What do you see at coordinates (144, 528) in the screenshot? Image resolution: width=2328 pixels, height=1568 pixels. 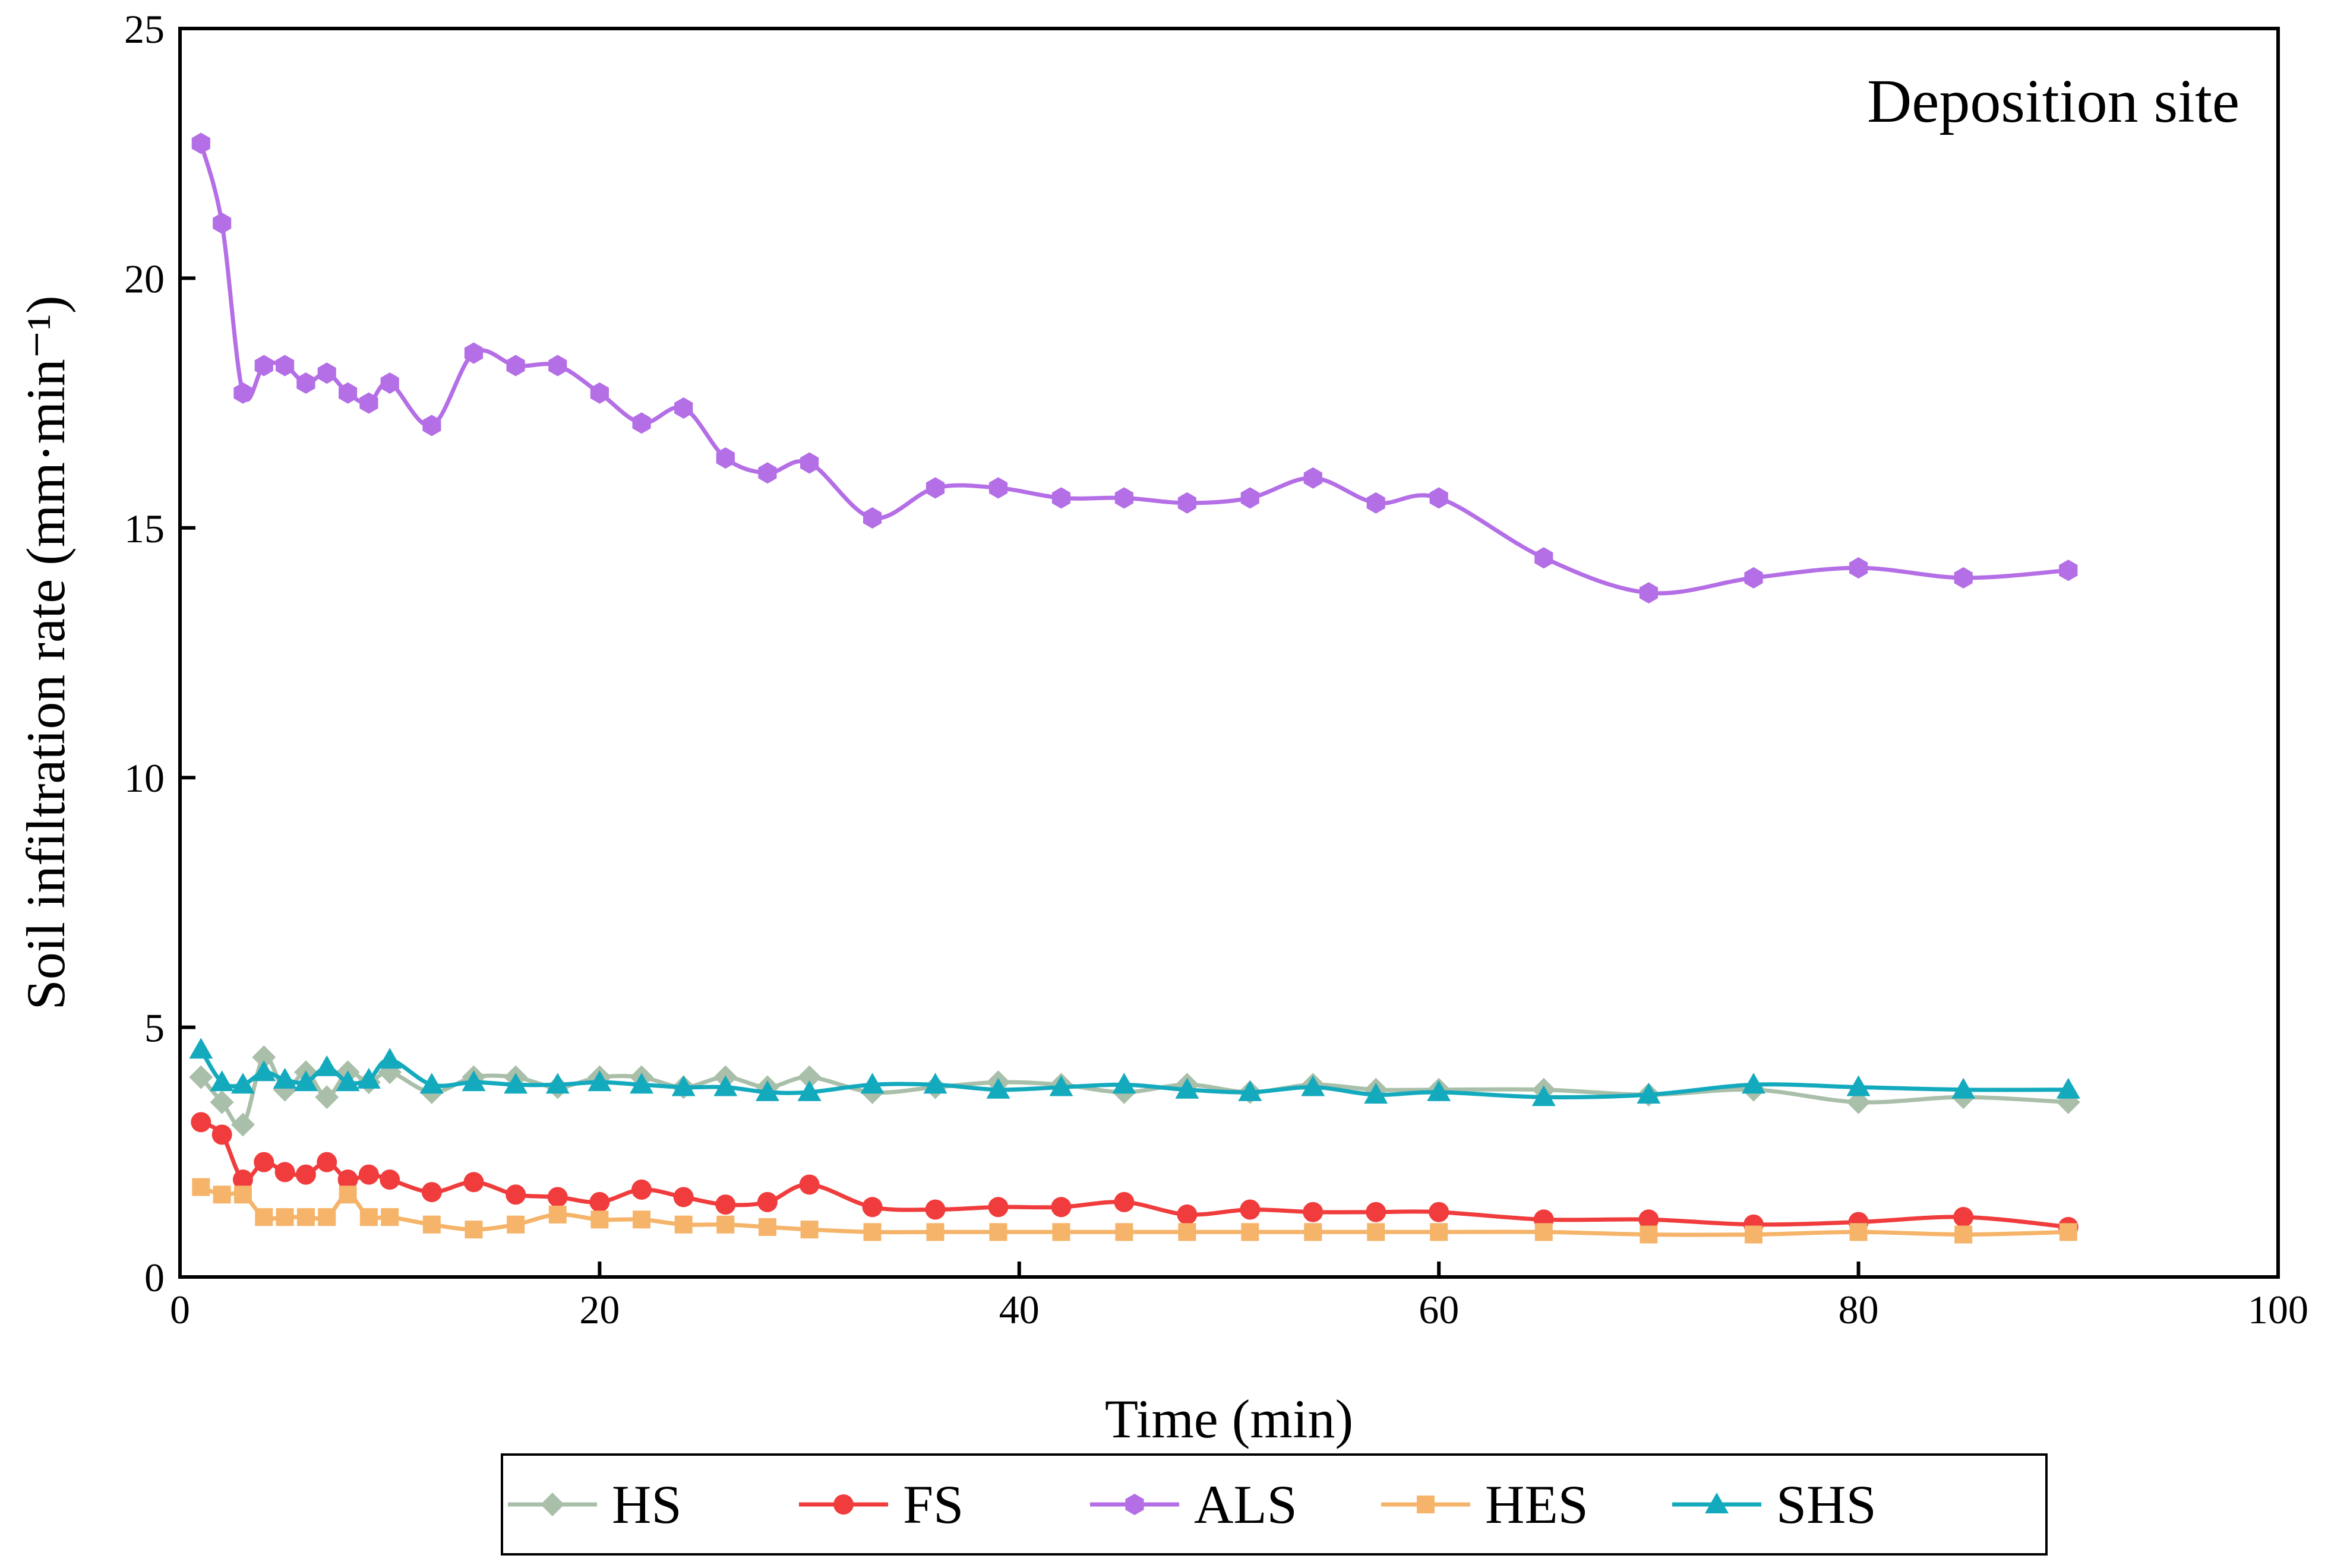 I see `y-tick-label: 15` at bounding box center [144, 528].